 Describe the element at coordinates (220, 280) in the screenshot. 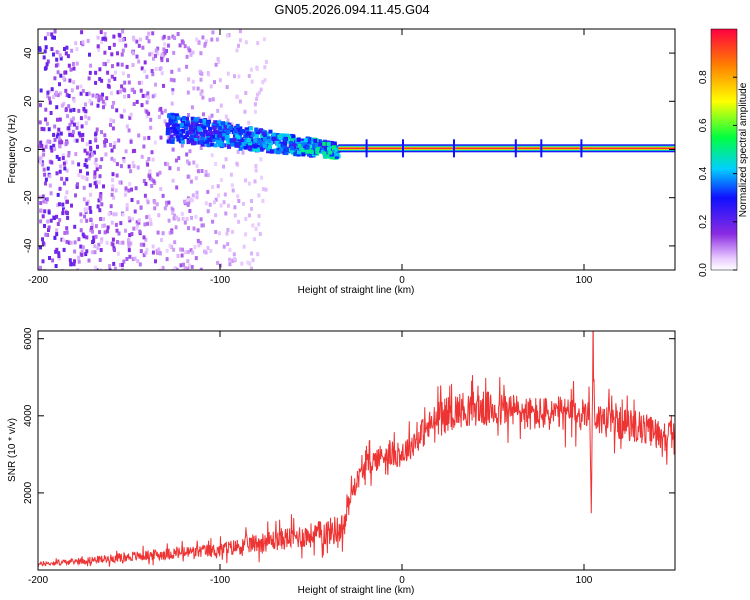

I see `spectrogram-x-tick-label-1: -100` at that location.